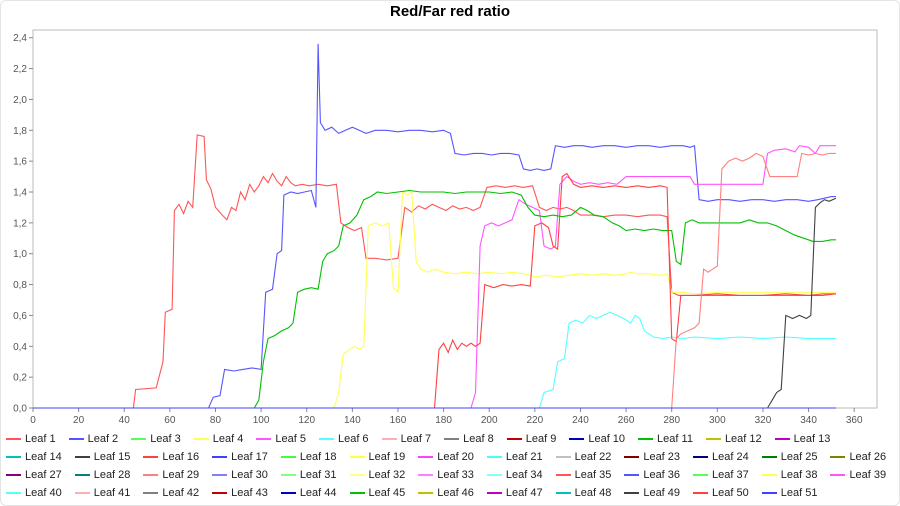  I want to click on legend-item: Leaf 50, so click(721, 493).